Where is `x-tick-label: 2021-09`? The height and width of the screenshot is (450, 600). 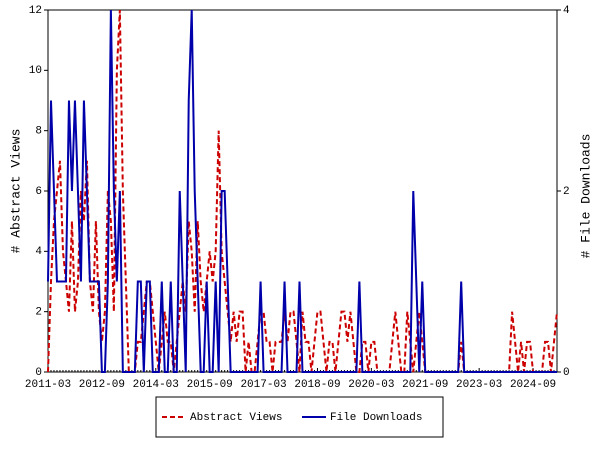 x-tick-label: 2021-09 is located at coordinates (425, 385).